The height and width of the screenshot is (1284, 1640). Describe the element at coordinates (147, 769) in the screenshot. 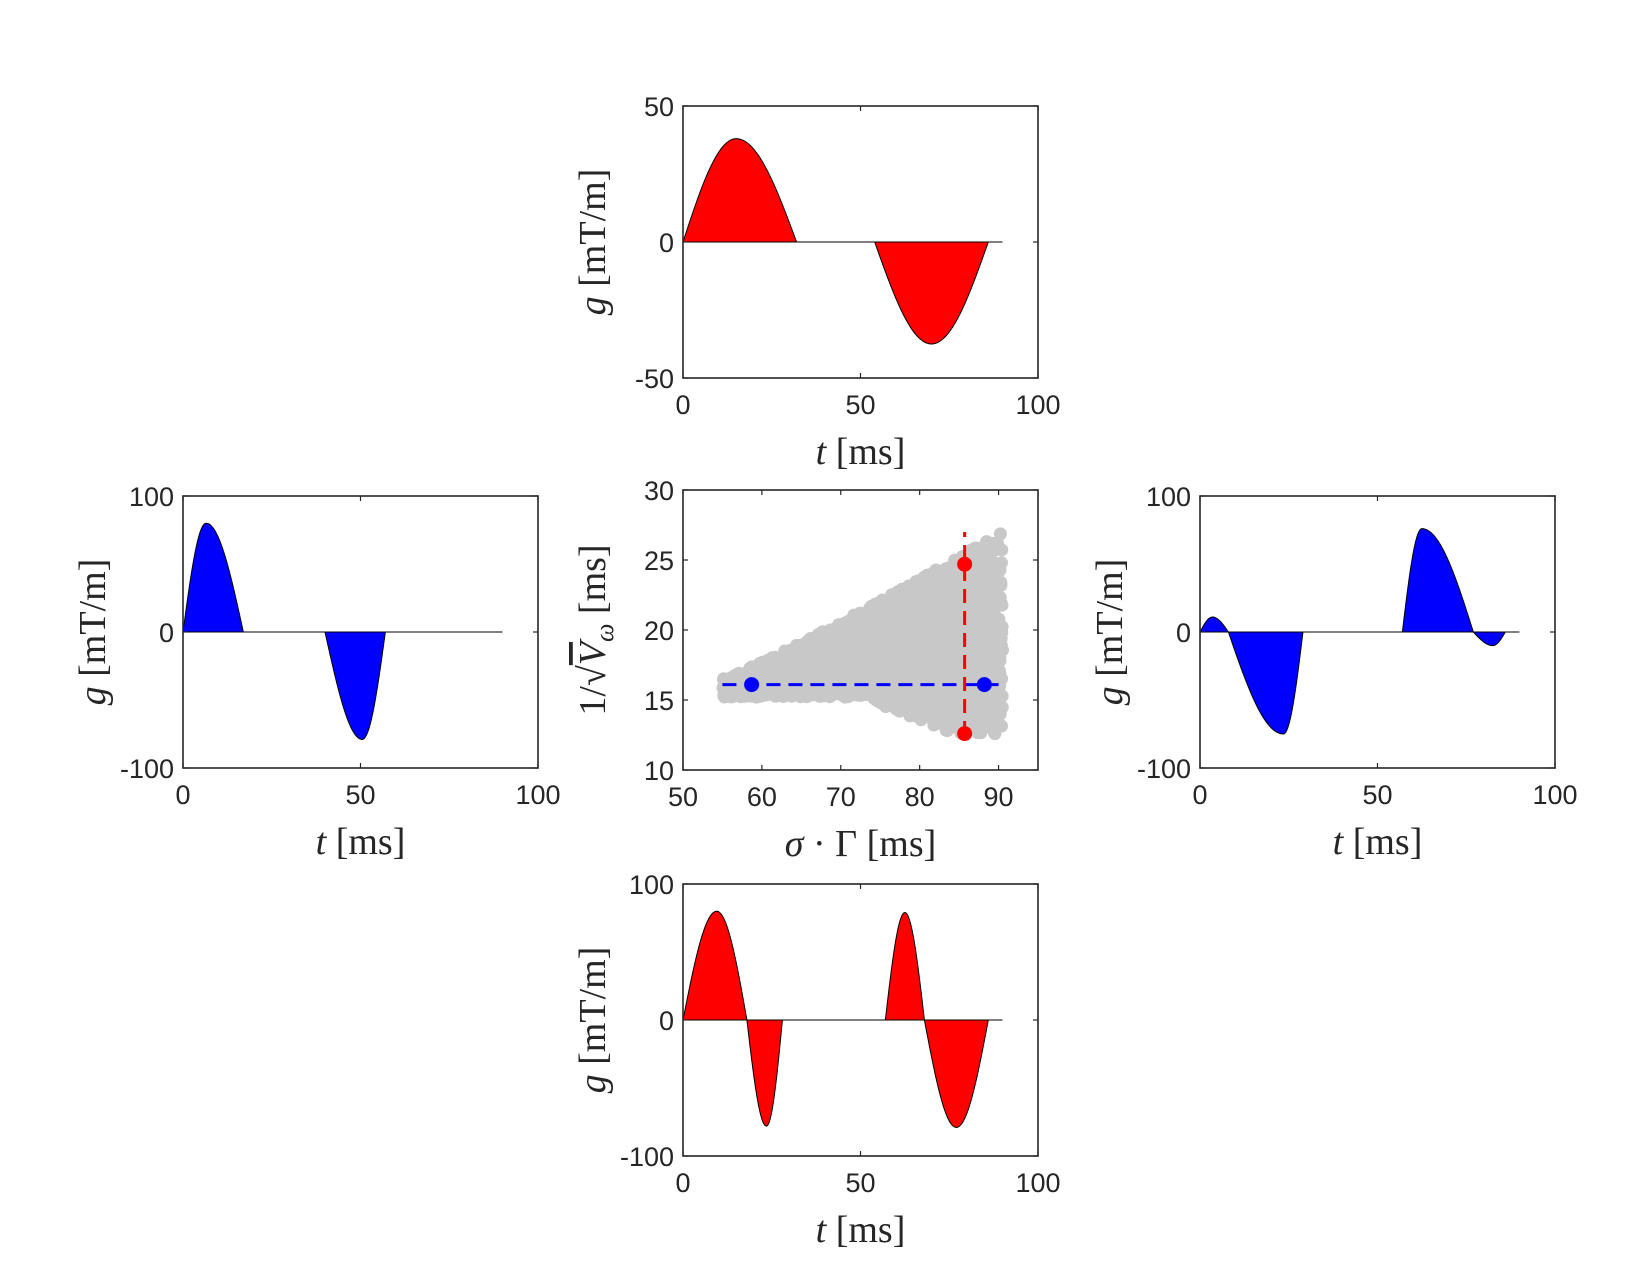

I see `left-ytick-label: -100` at that location.